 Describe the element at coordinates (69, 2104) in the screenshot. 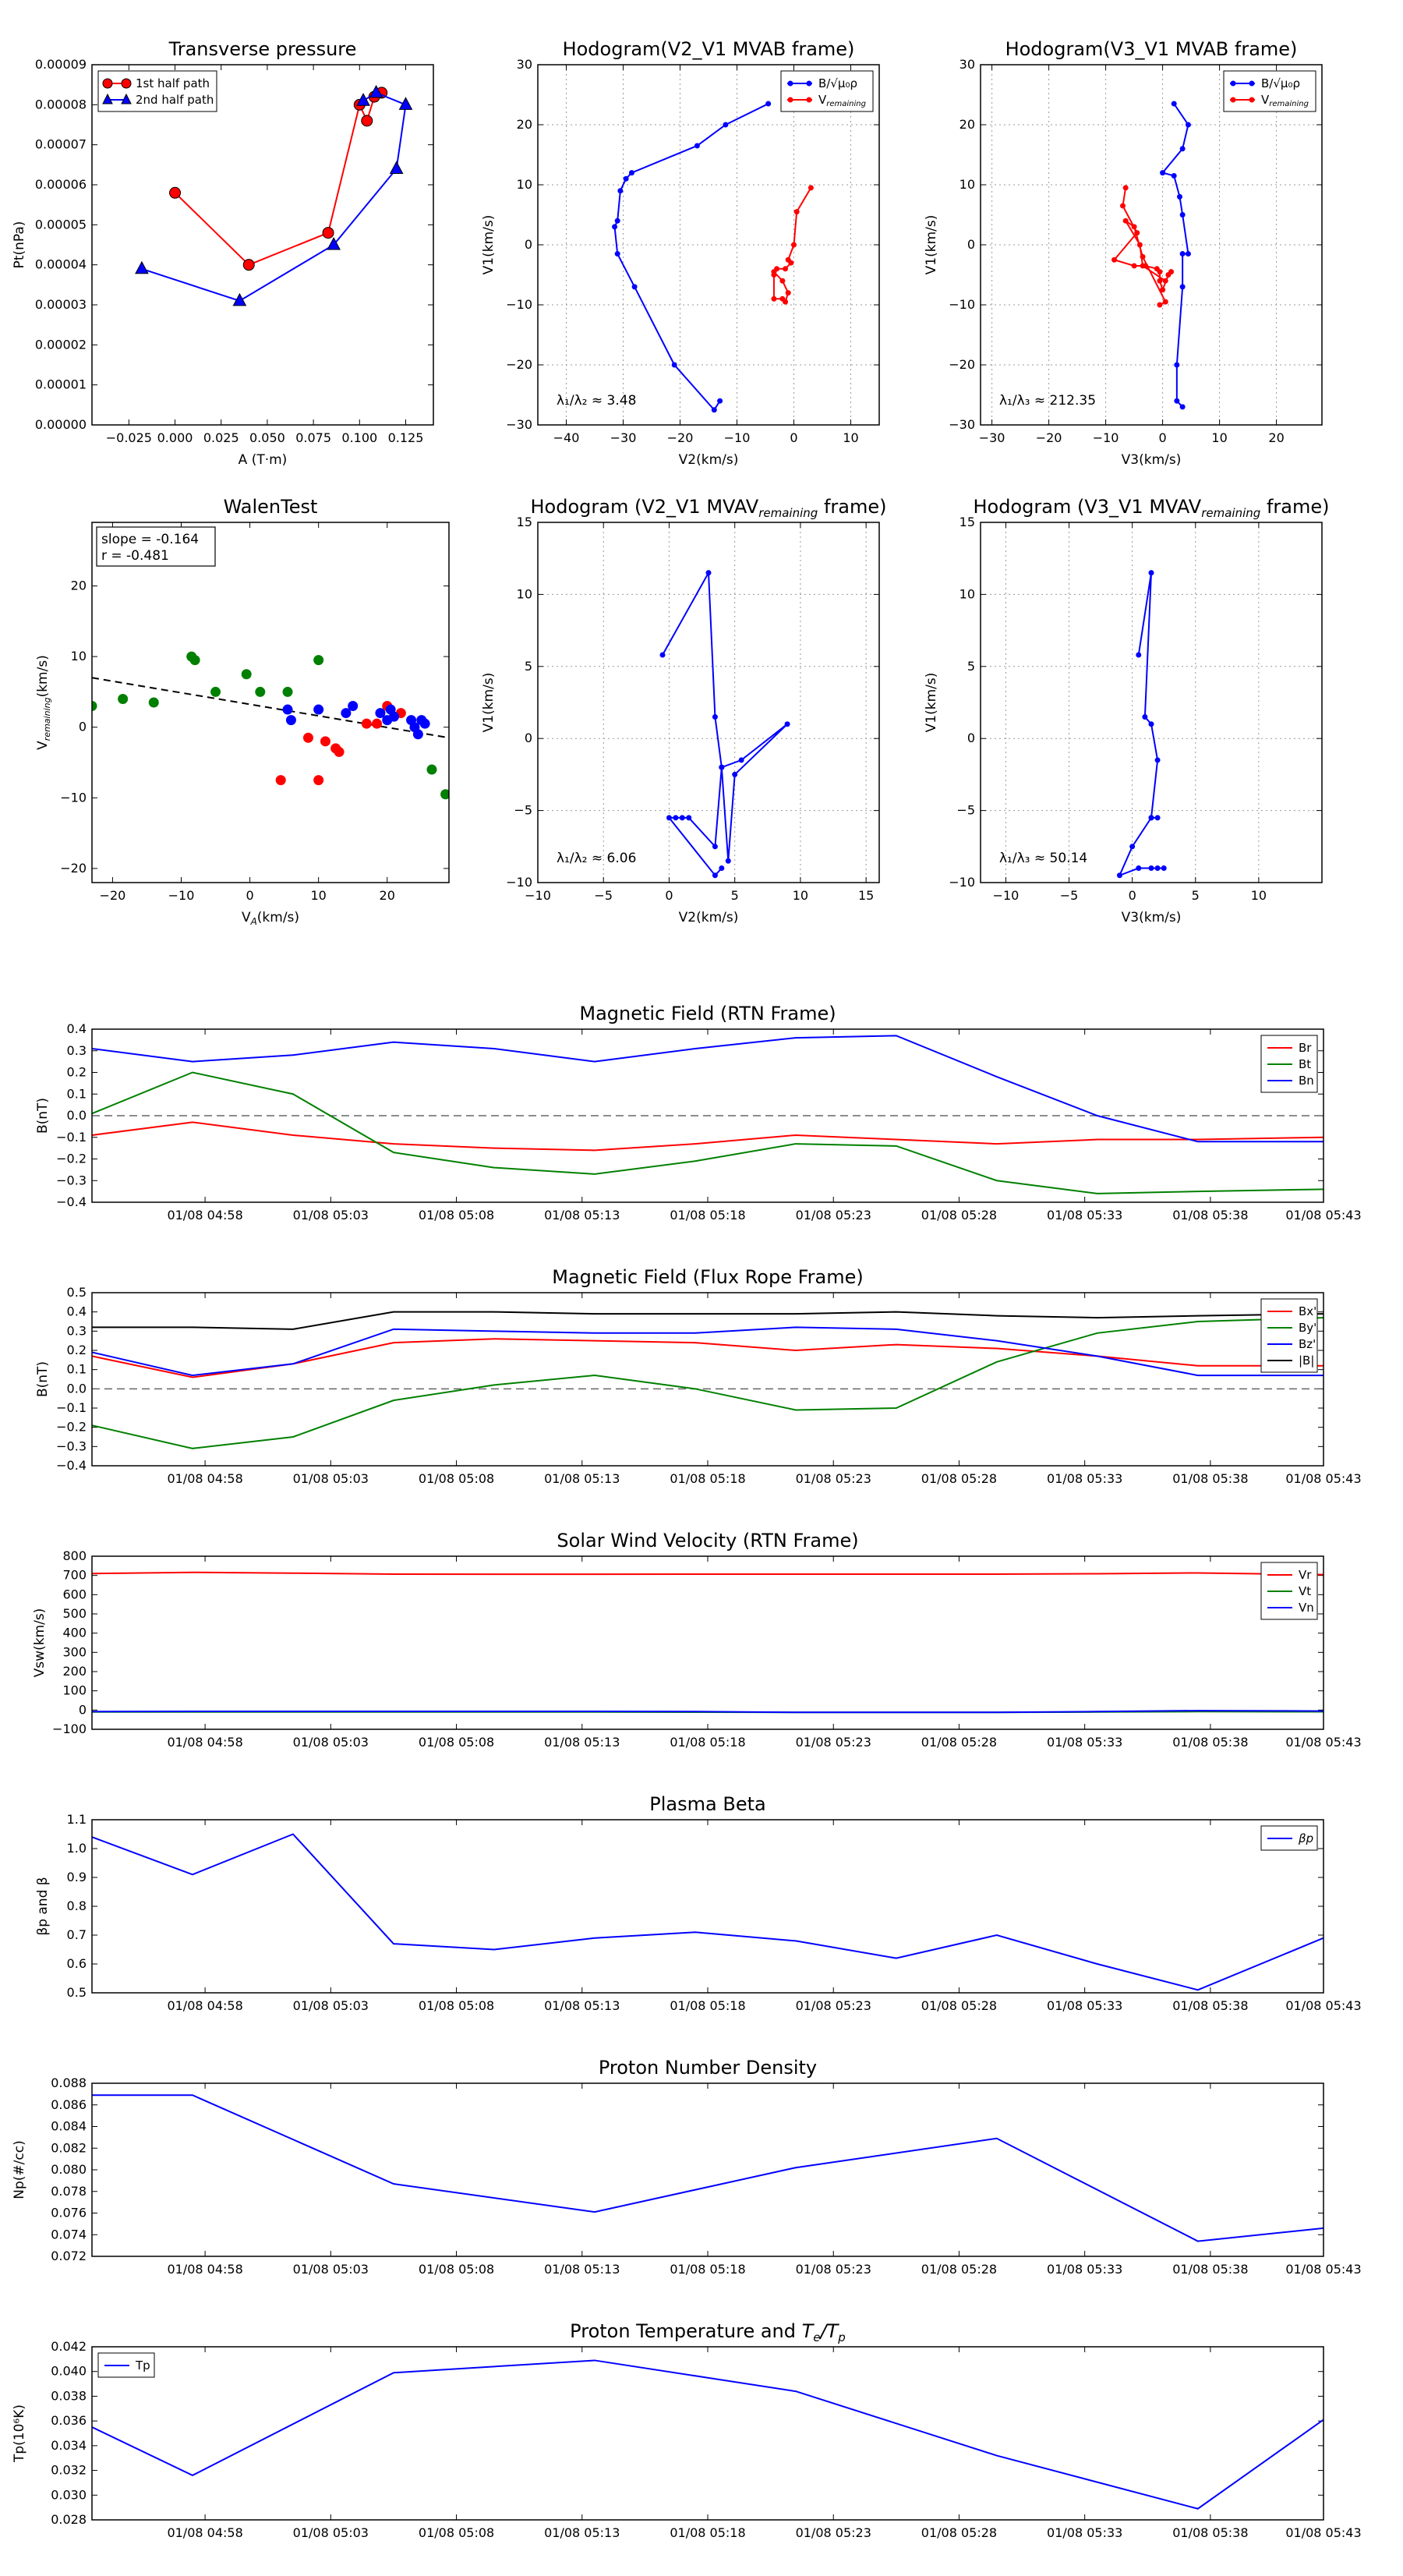

I see `y-tick-label: 0.086` at that location.